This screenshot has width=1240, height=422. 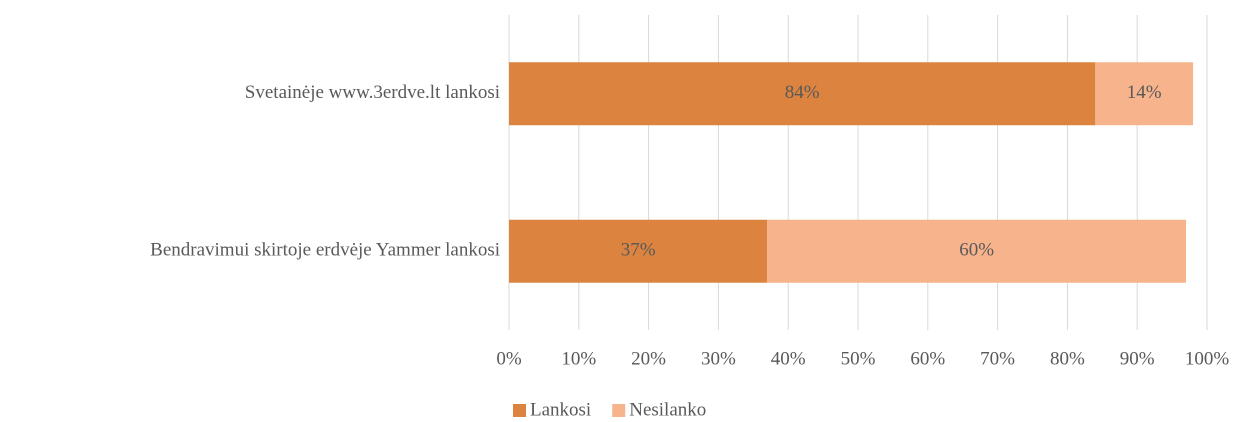 What do you see at coordinates (858, 358) in the screenshot?
I see `x-tick-label: 50%` at bounding box center [858, 358].